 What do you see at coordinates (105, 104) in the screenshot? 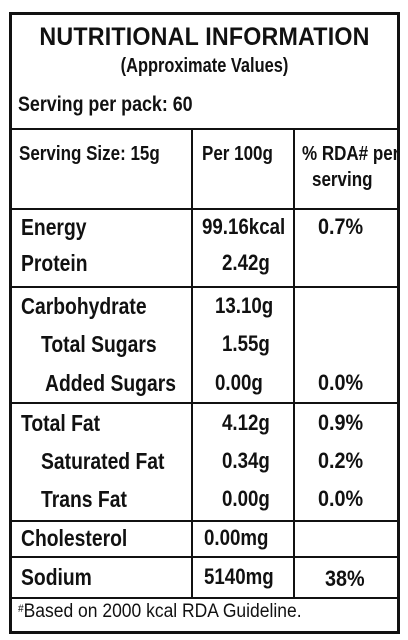
I see `serving-per-pack: Serving per pack: 60` at bounding box center [105, 104].